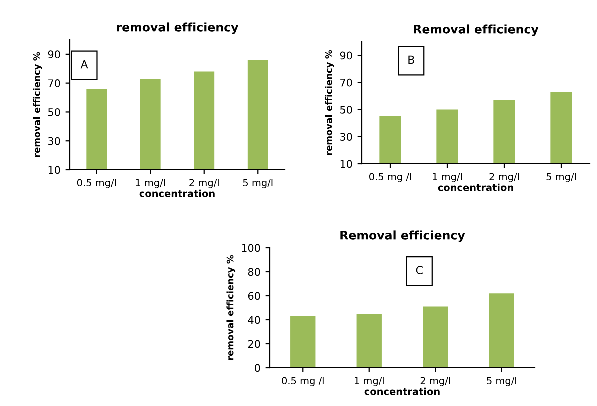  What do you see at coordinates (178, 28) in the screenshot?
I see `chart-title: removal efficiency` at bounding box center [178, 28].